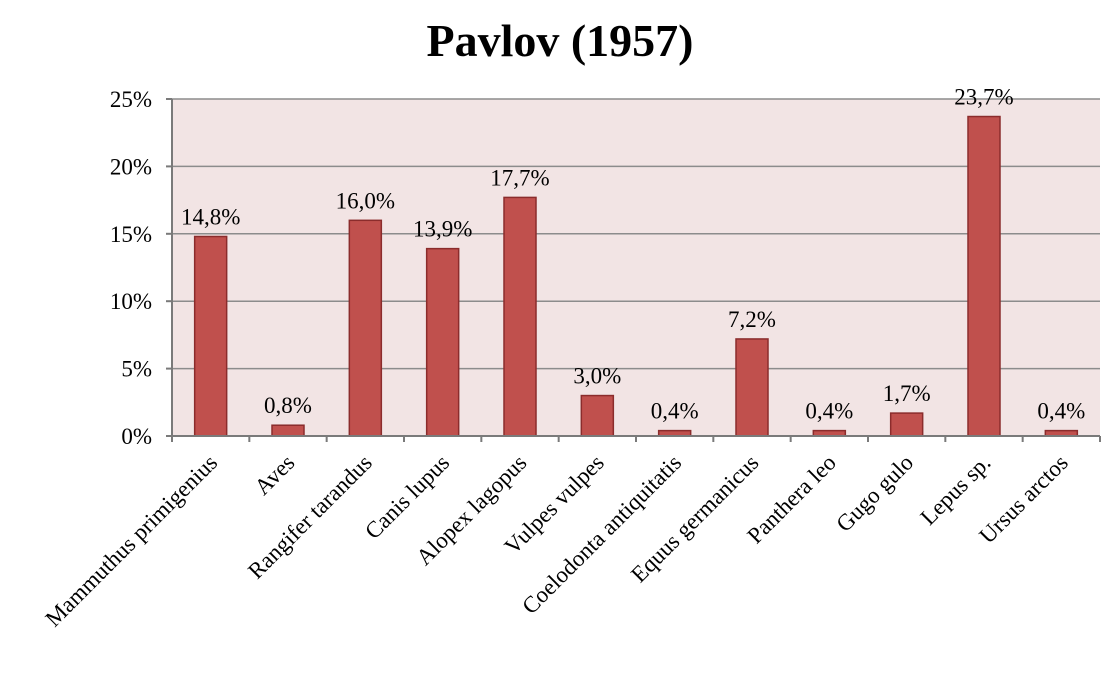 The height and width of the screenshot is (690, 1117). Describe the element at coordinates (132, 541) in the screenshot. I see `x-category-label: Mammuthus primigenius` at that location.